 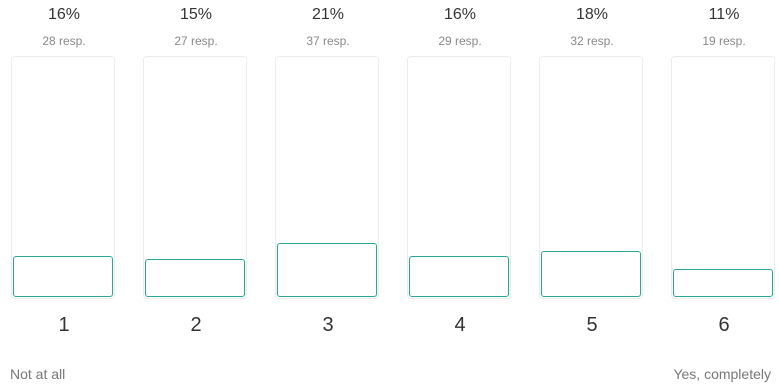 I want to click on responses-count: 29 resp., so click(x=460, y=41).